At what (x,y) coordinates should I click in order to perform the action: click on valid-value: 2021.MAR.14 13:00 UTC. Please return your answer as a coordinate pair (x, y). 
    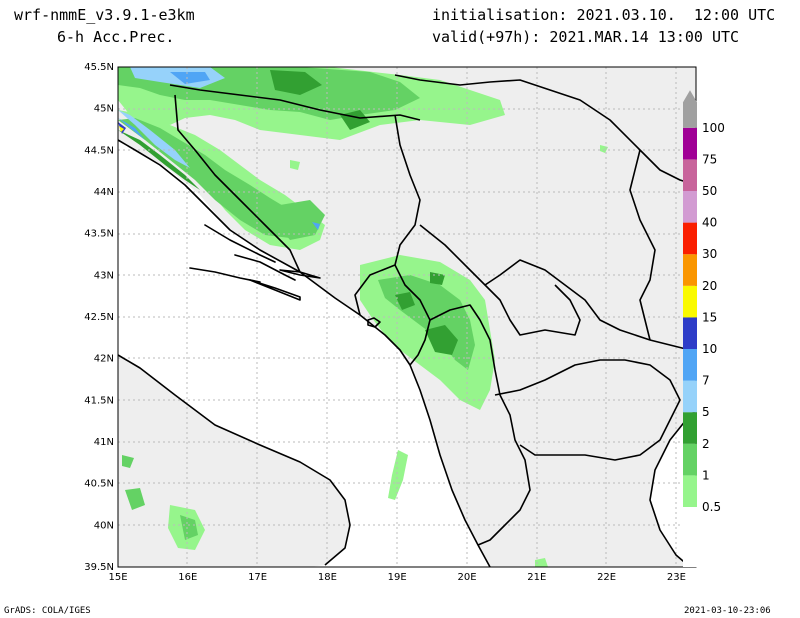
    Looking at the image, I should click on (644, 37).